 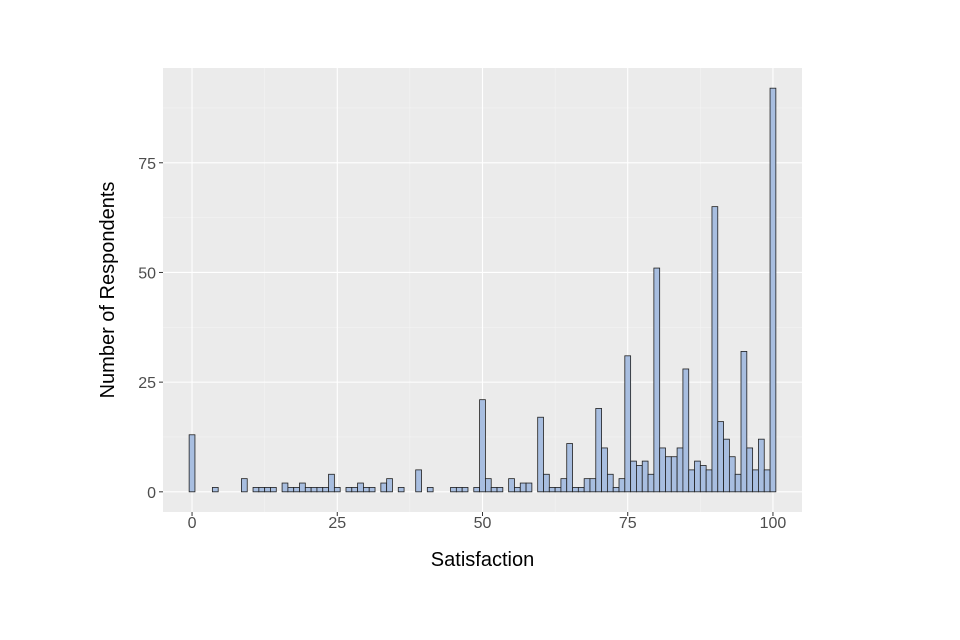 I want to click on x-tick-label: 100, so click(x=773, y=523).